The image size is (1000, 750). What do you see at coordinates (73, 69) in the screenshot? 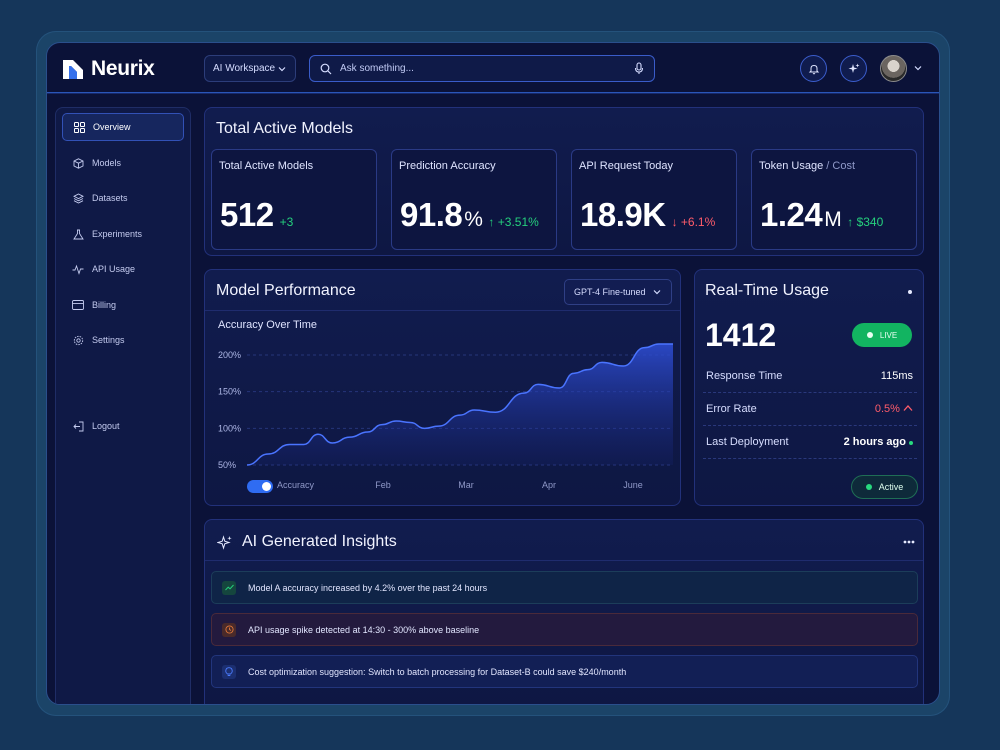
I see `neurix-logo-icon` at bounding box center [73, 69].